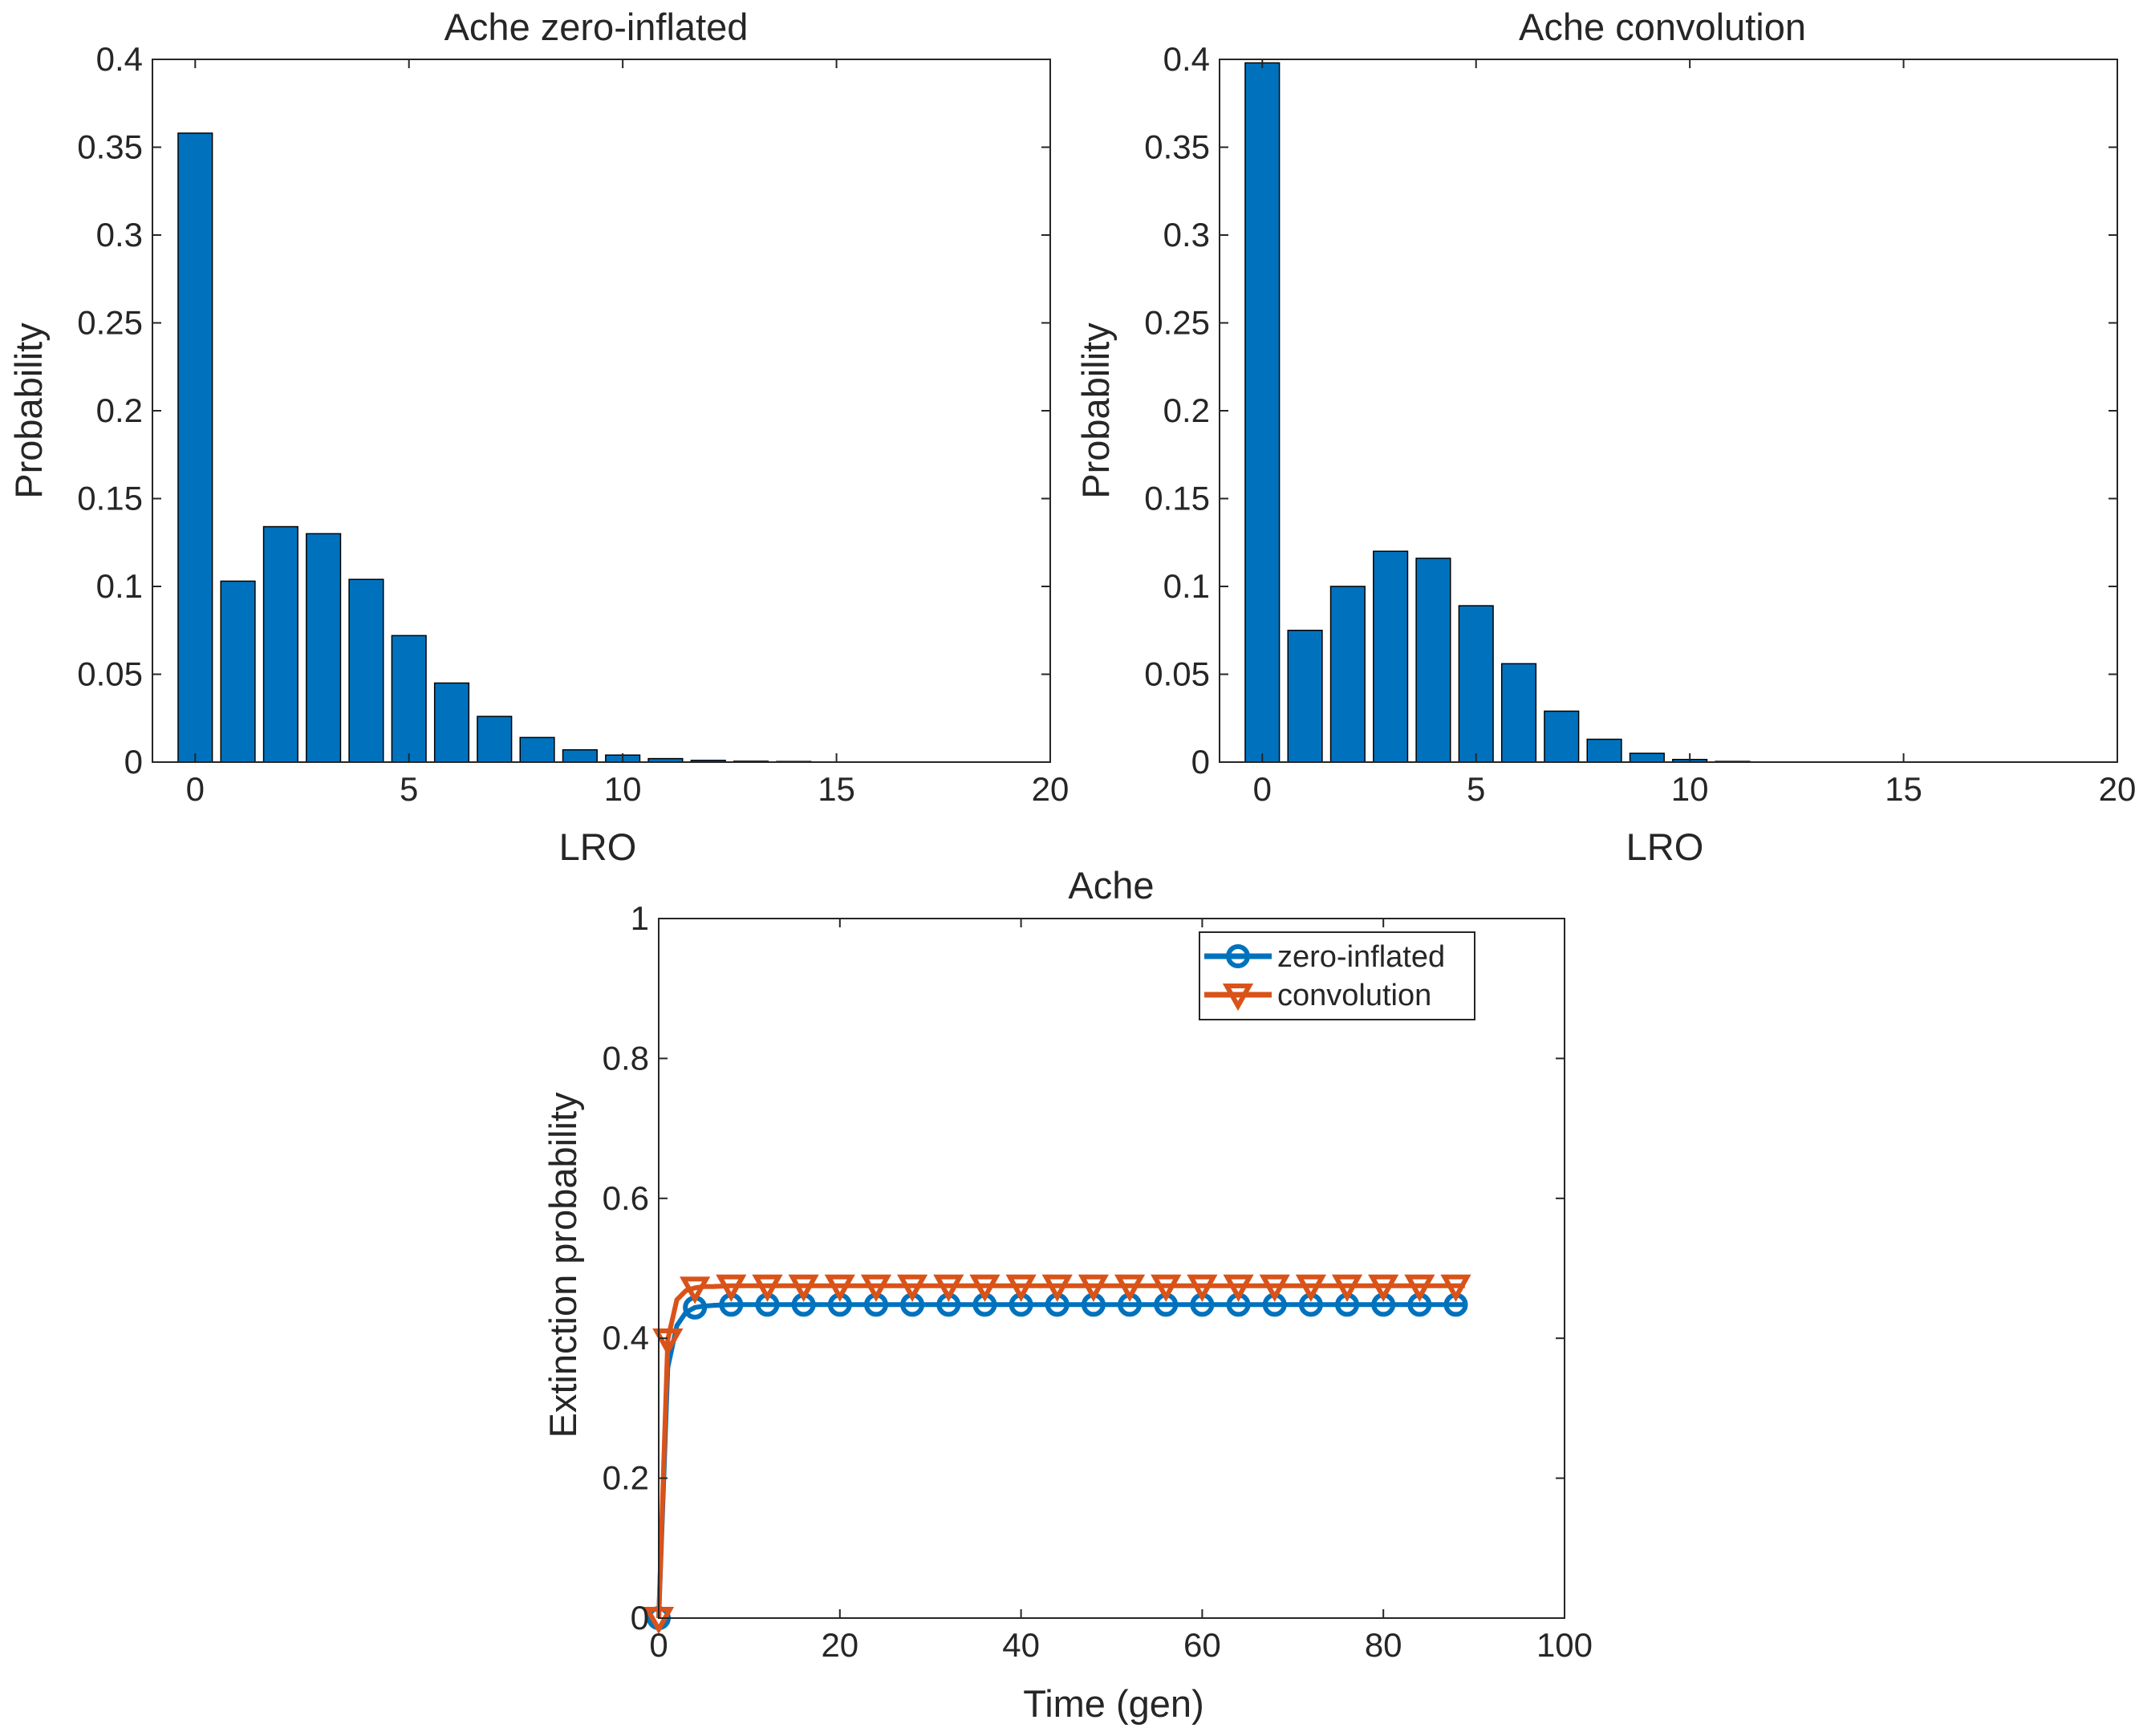  What do you see at coordinates (640, 918) in the screenshot?
I see `y-tick-label: 1` at bounding box center [640, 918].